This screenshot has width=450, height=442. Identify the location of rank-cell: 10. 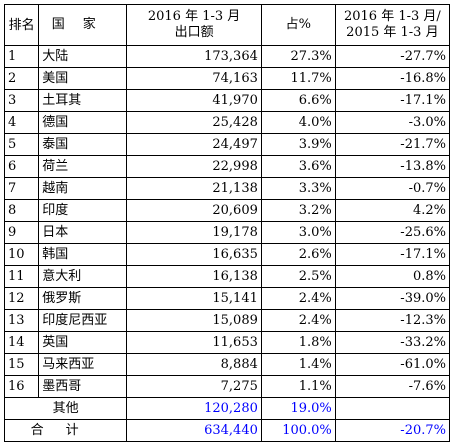
(21, 254).